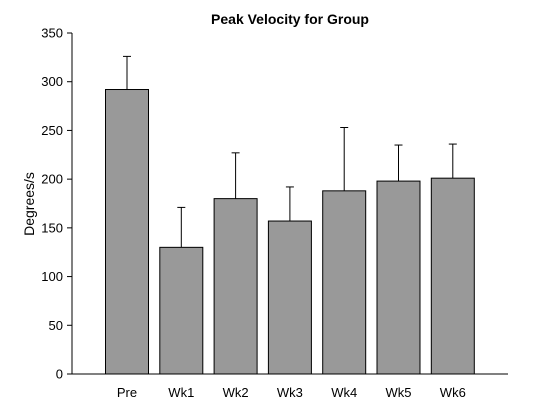 This screenshot has width=560, height=420. Describe the element at coordinates (290, 392) in the screenshot. I see `x-tick-label: Wk3` at that location.